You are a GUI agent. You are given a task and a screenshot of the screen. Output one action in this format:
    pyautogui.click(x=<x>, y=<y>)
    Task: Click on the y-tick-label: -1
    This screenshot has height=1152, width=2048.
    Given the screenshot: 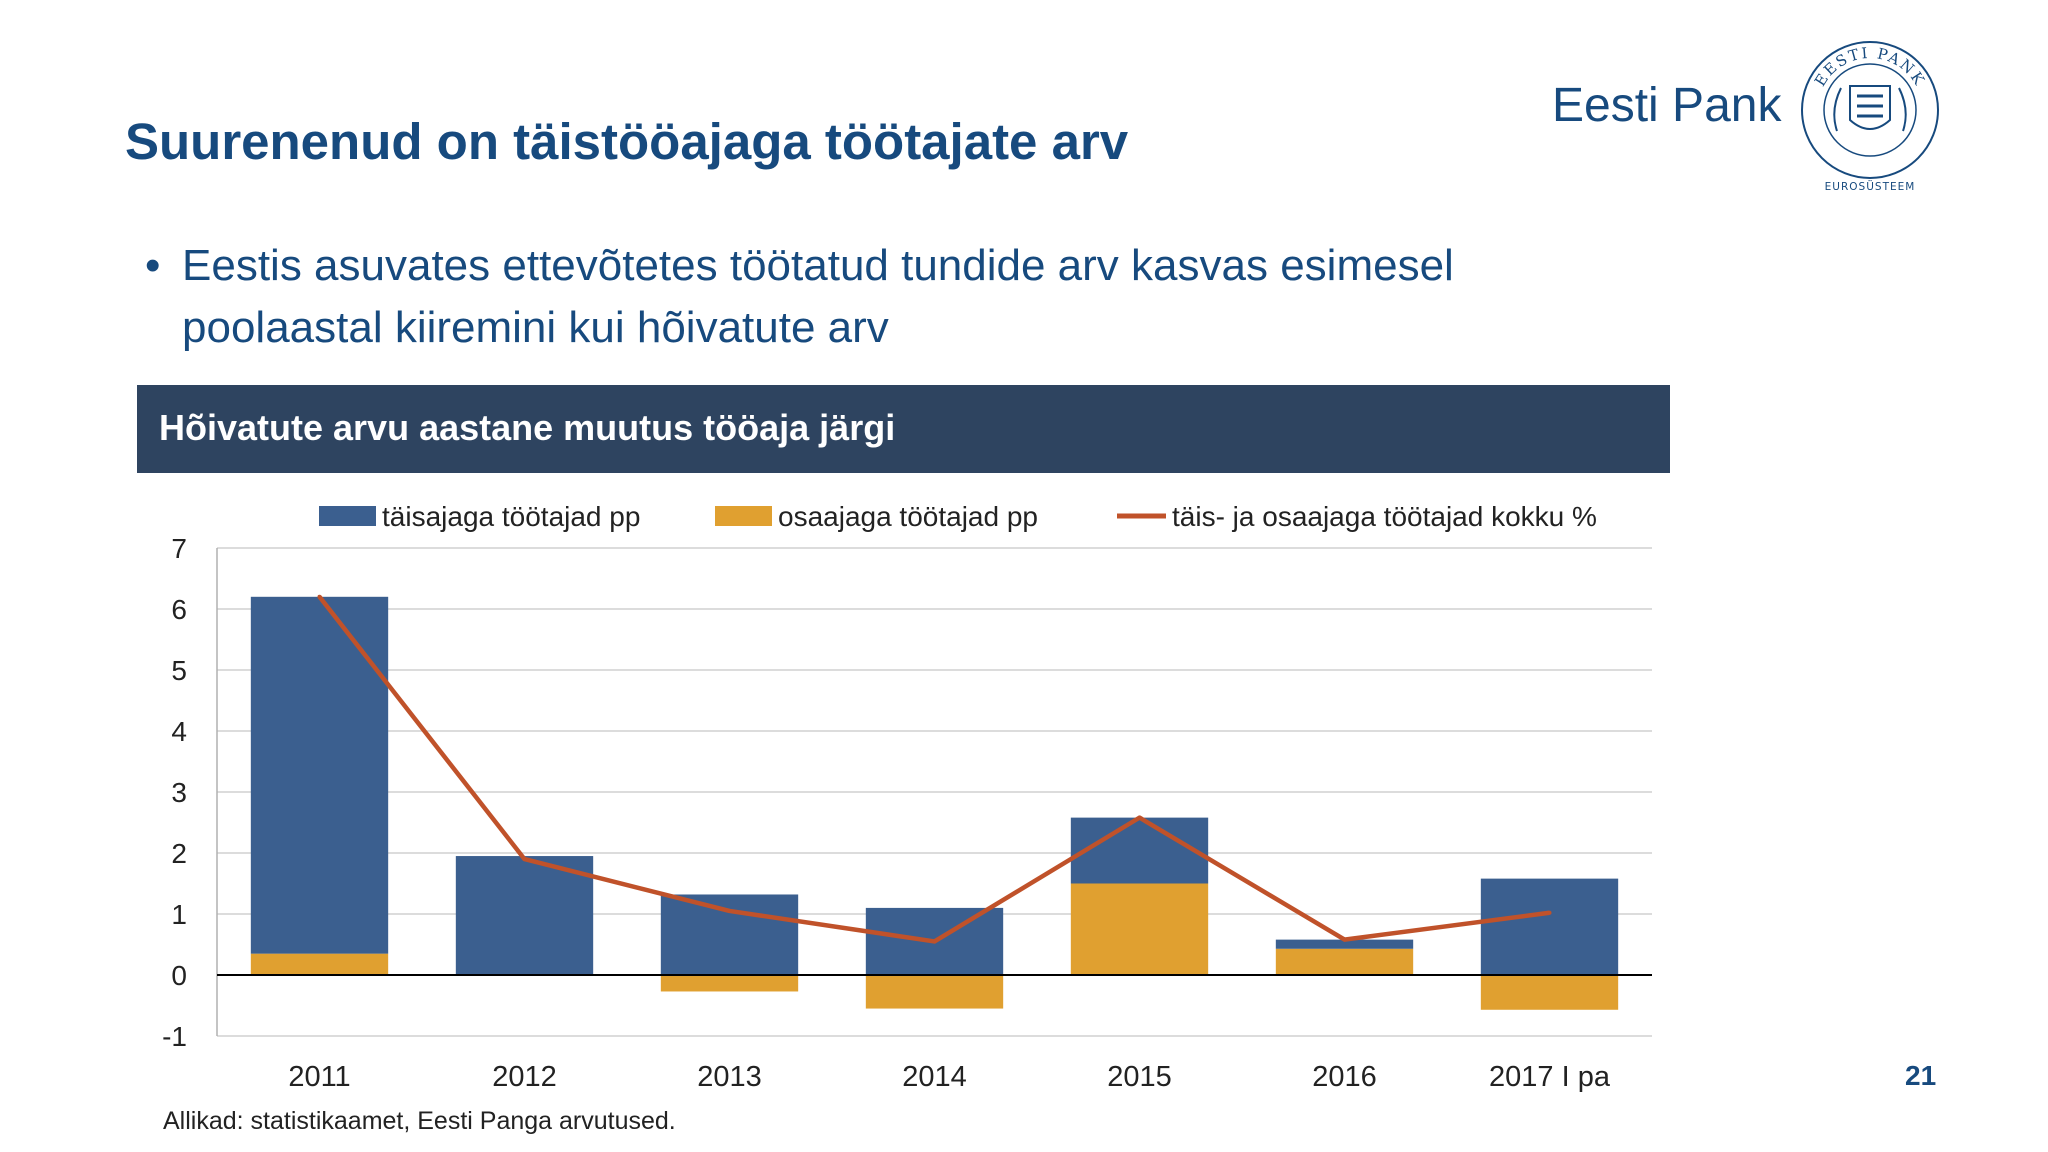 What is the action you would take?
    pyautogui.click(x=174, y=1036)
    